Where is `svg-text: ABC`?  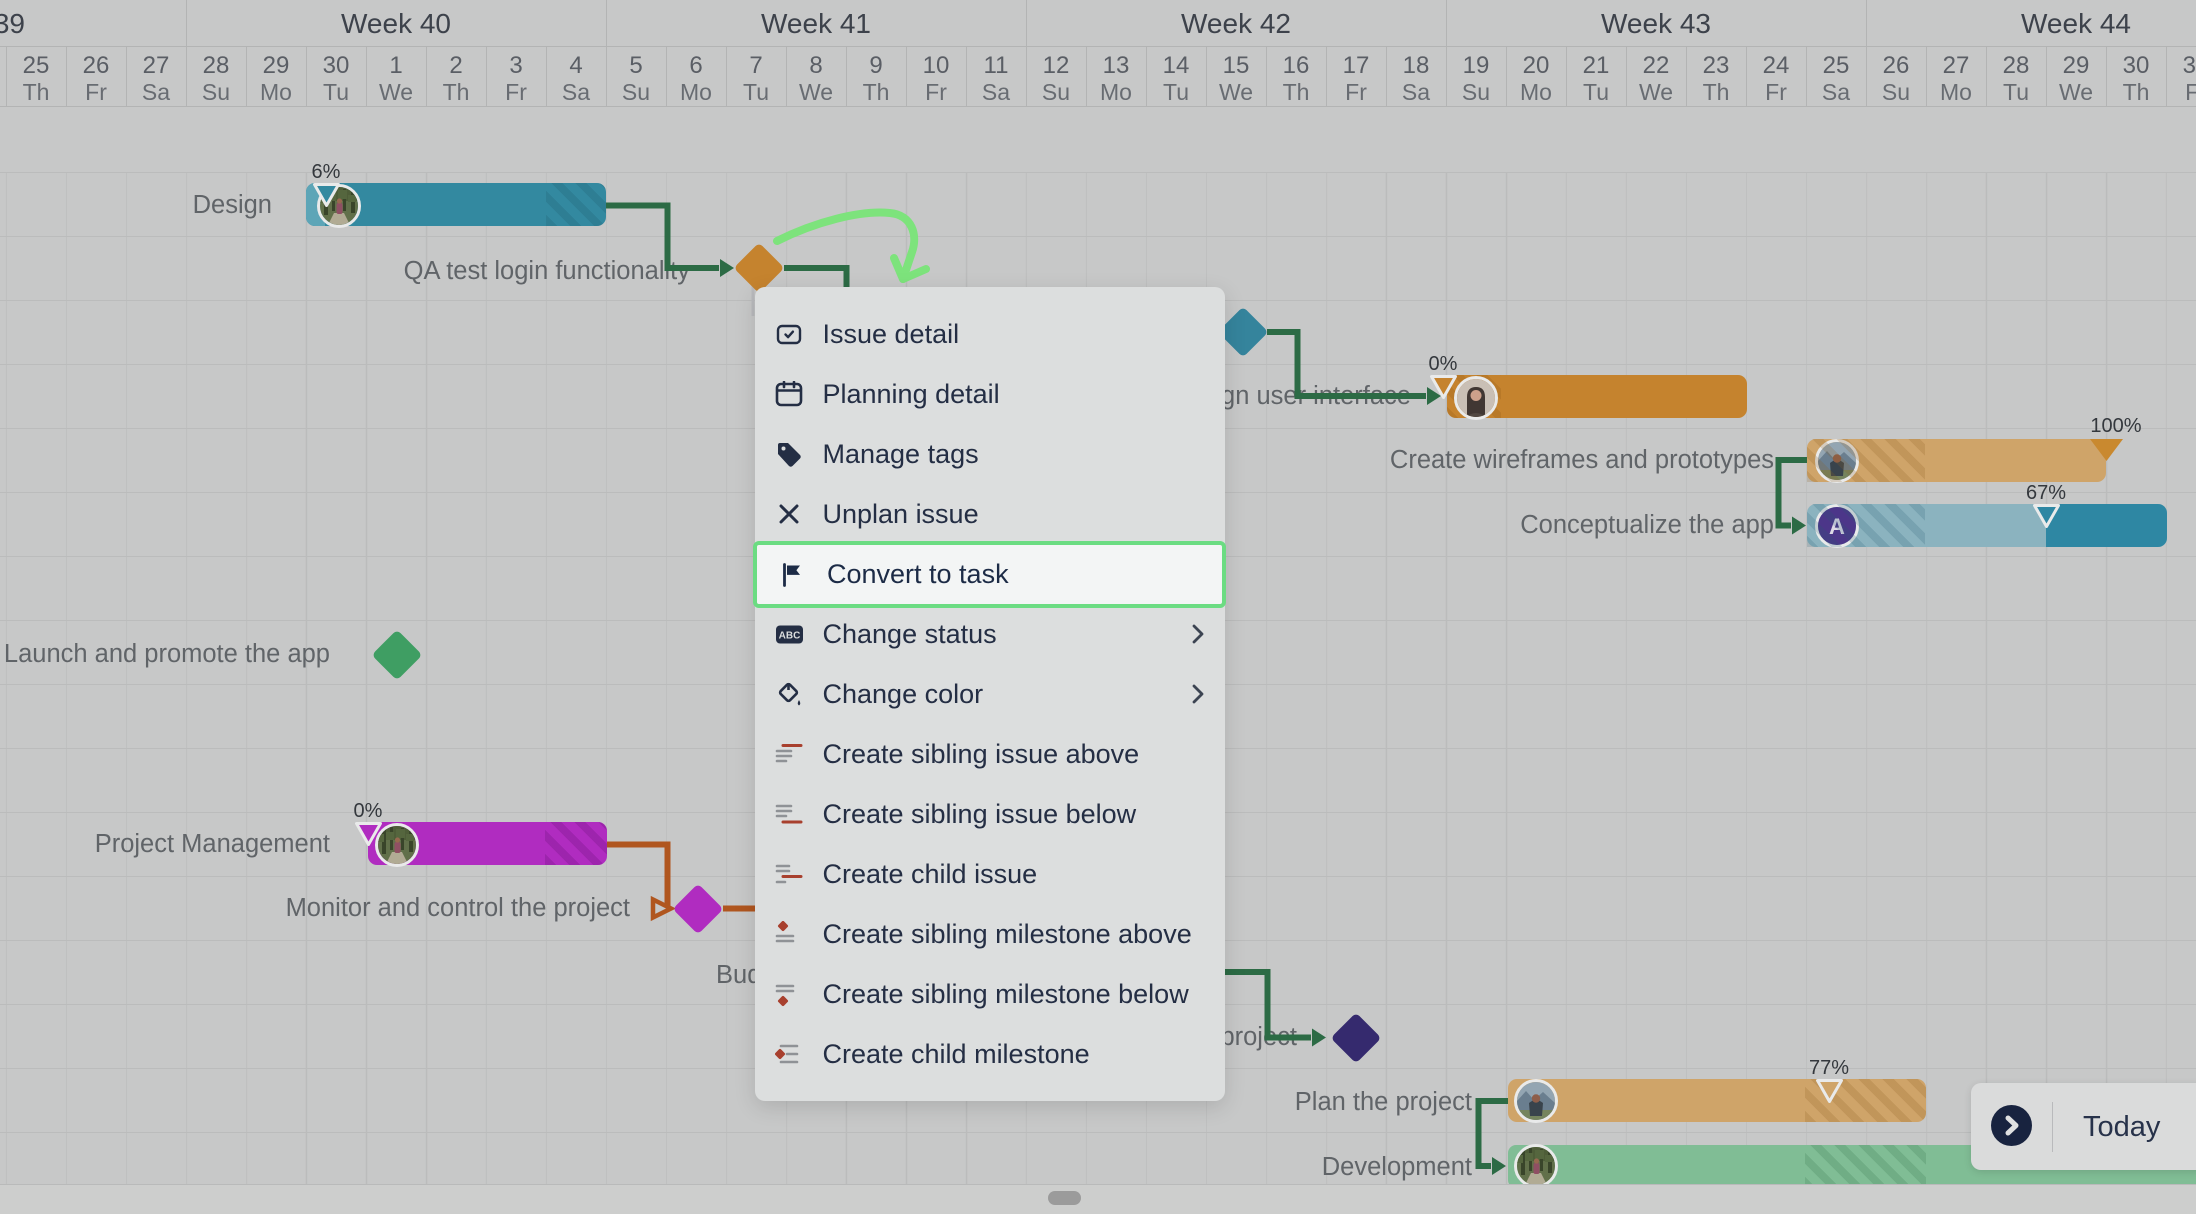
svg-text: ABC is located at coordinates (789, 636).